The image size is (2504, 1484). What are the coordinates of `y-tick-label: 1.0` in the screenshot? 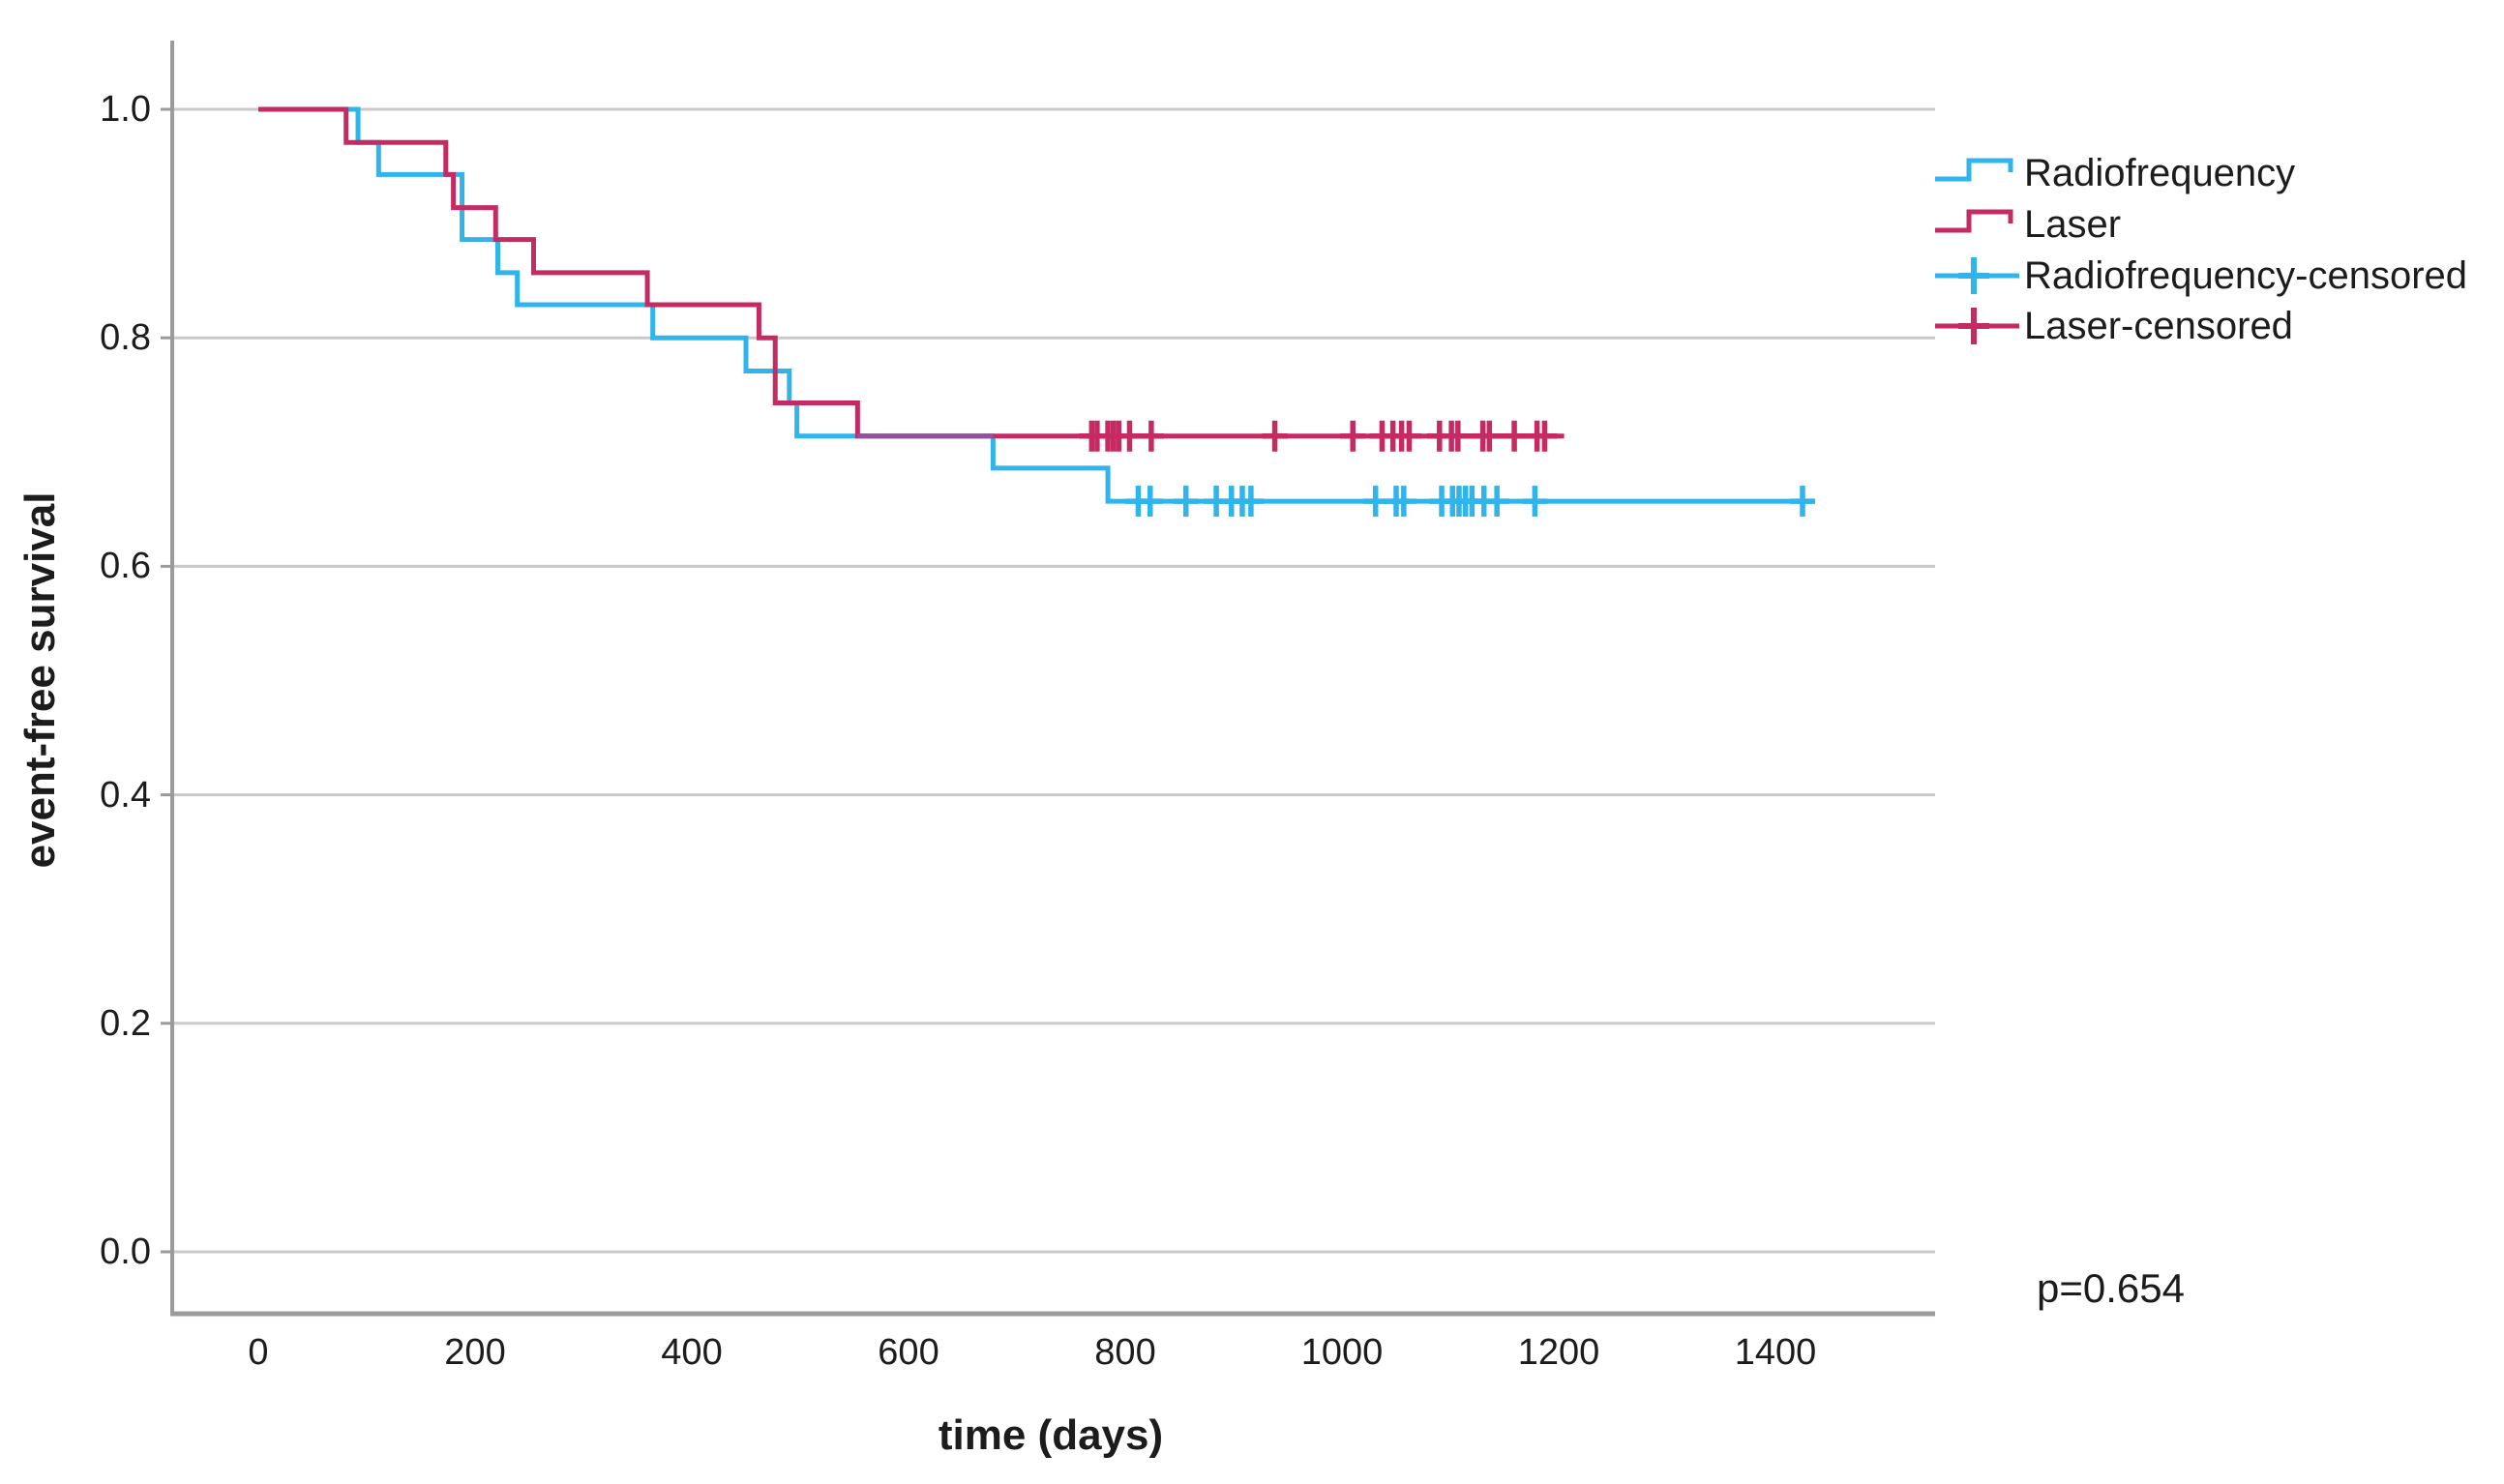 It's located at (125, 109).